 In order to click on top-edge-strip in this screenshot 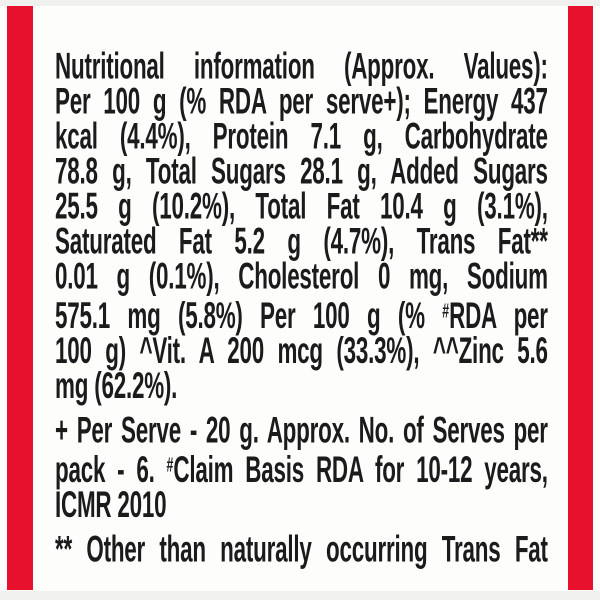, I will do `click(300, 3)`.